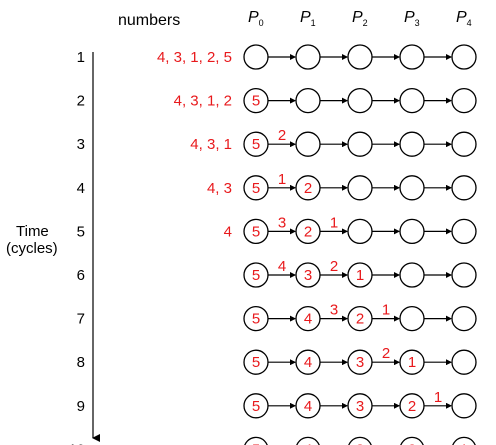  I want to click on cycle-row: 9 5 4 3 2 1, so click(277, 404).